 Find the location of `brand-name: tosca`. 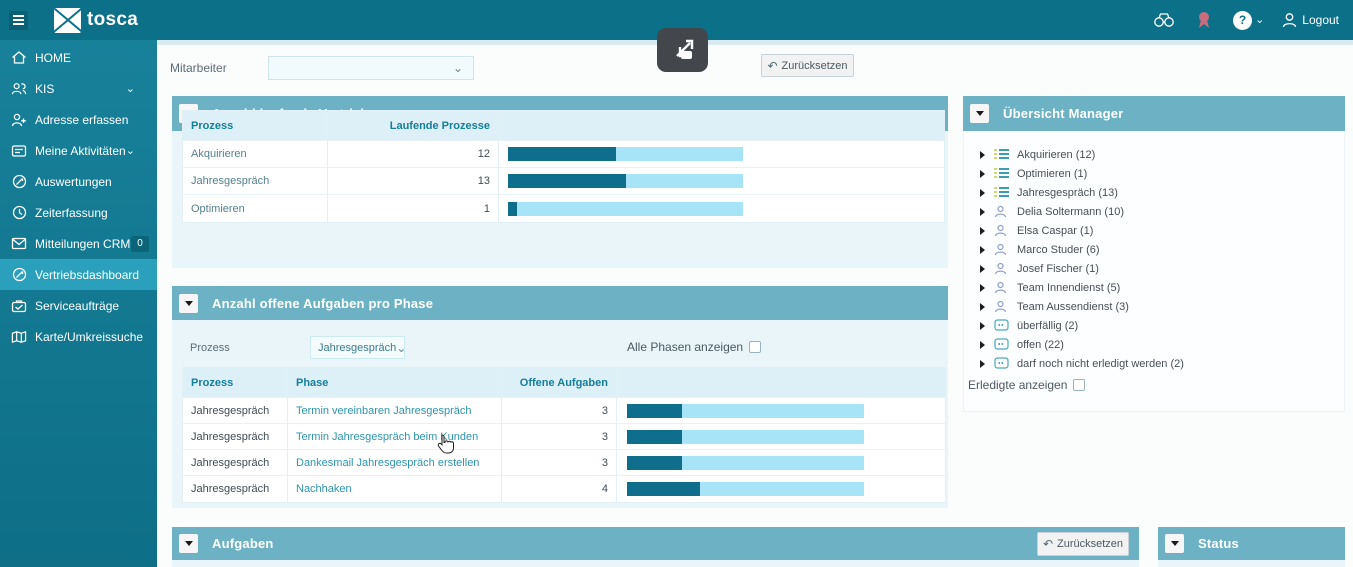

brand-name: tosca is located at coordinates (113, 19).